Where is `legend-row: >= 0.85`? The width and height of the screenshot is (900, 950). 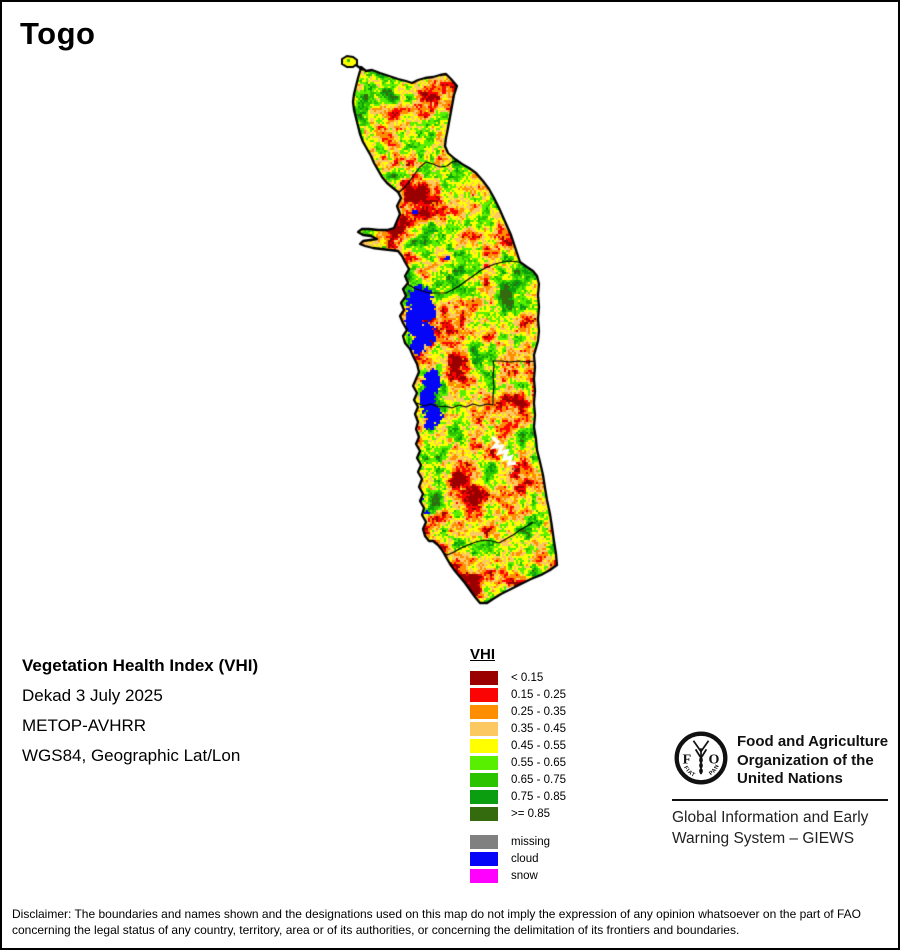
legend-row: >= 0.85 is located at coordinates (518, 814).